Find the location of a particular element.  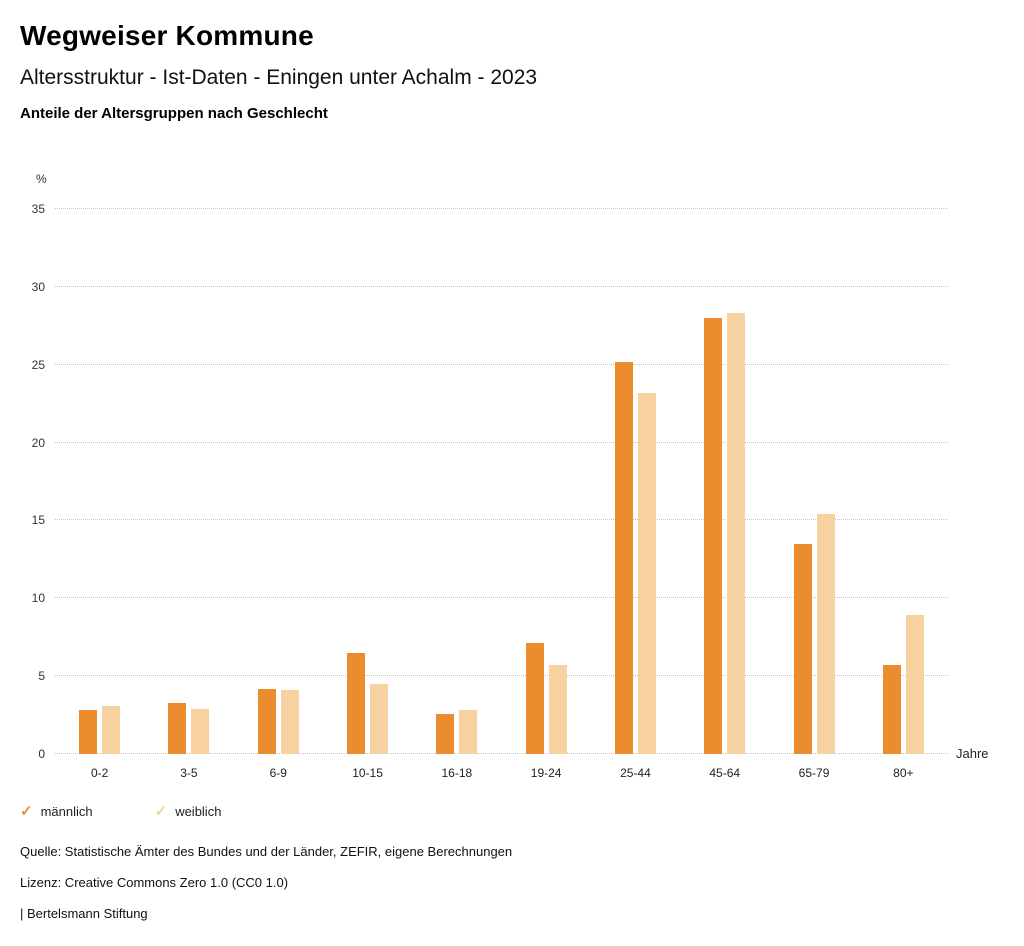

bar-männlich-6-9 is located at coordinates (266, 721).